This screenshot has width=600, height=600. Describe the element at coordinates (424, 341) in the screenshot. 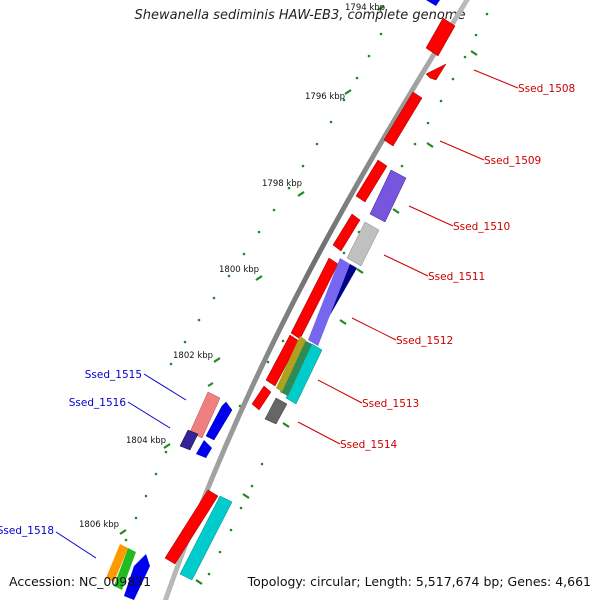

I see `gene-label-ssed-1512: Ssed_1512` at that location.